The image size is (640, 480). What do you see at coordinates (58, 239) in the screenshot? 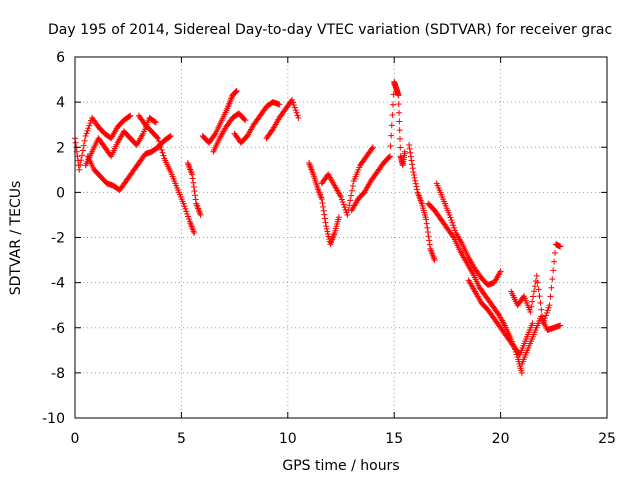
I see `y-tick-label: -2` at bounding box center [58, 239].